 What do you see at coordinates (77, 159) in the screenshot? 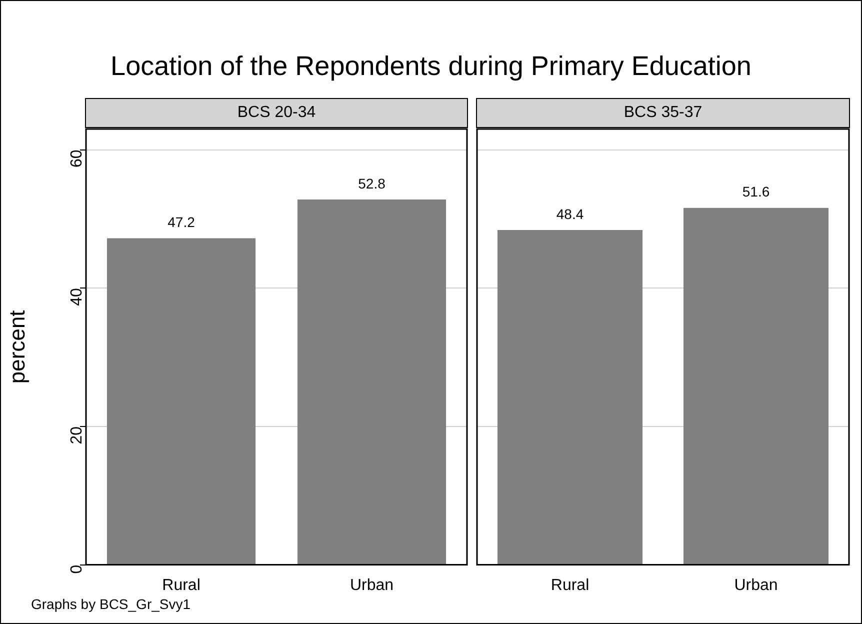
I see `y-tick-label: 60` at bounding box center [77, 159].